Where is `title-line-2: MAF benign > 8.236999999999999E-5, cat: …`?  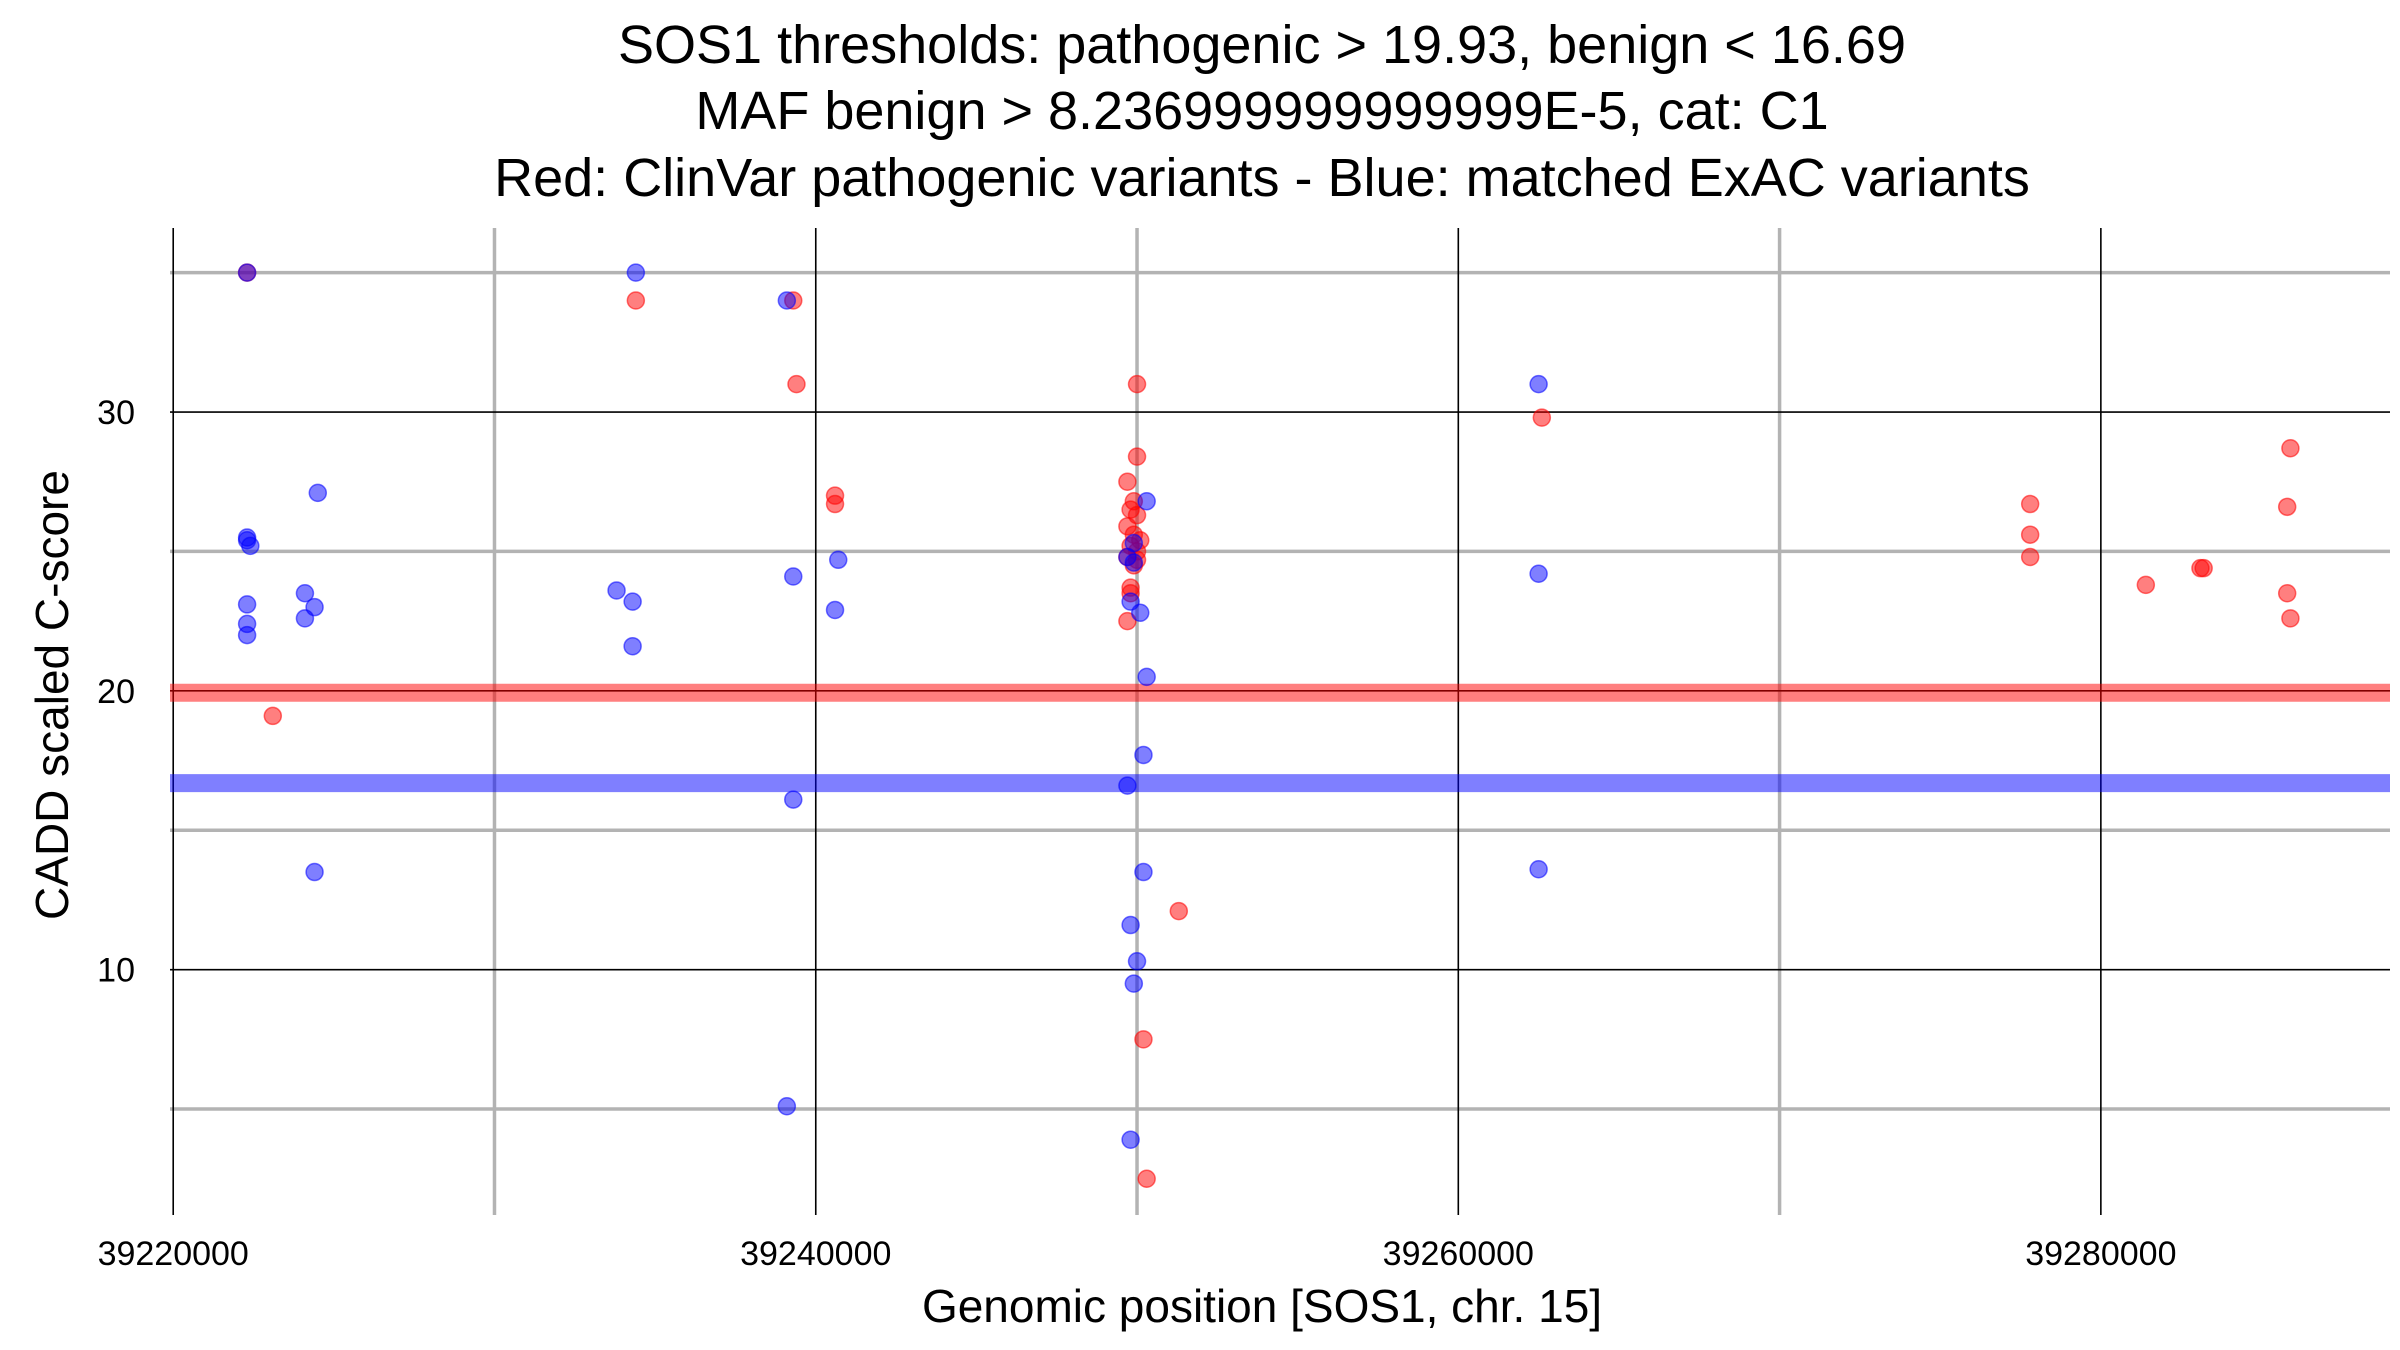 title-line-2: MAF benign > 8.236999999999999E-5, cat: … is located at coordinates (1261, 111).